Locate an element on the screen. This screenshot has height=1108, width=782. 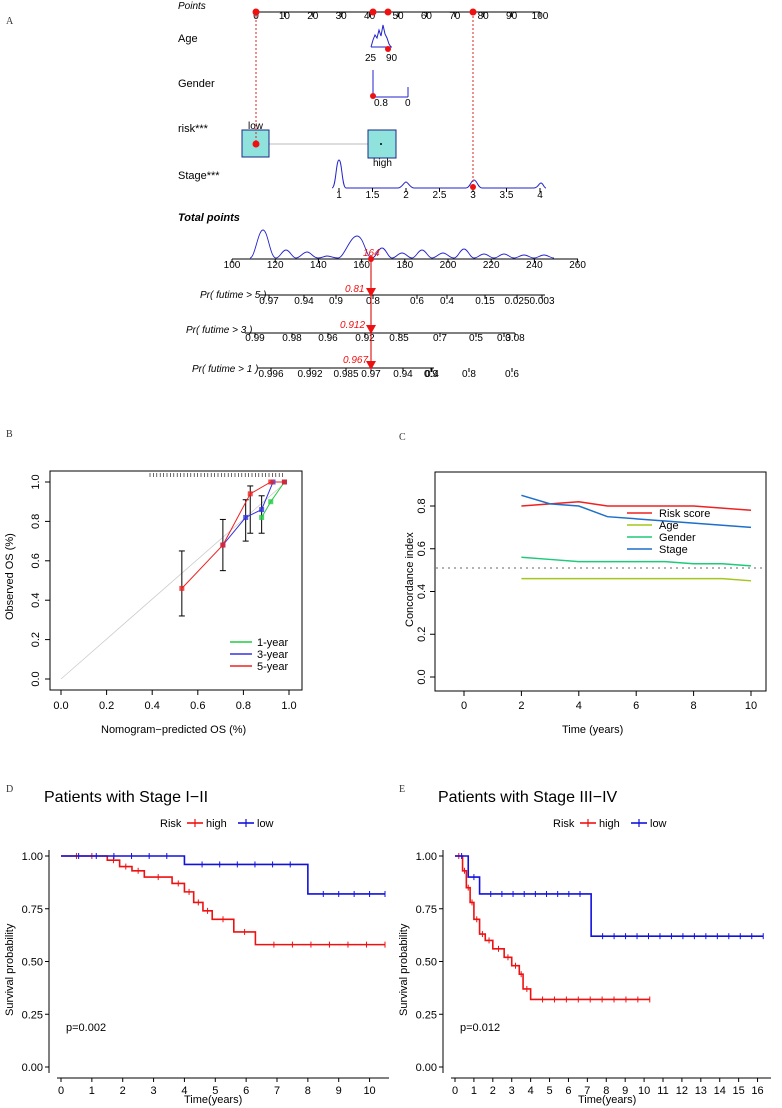
concordance-x-tick-label: 4 is located at coordinates (579, 706).